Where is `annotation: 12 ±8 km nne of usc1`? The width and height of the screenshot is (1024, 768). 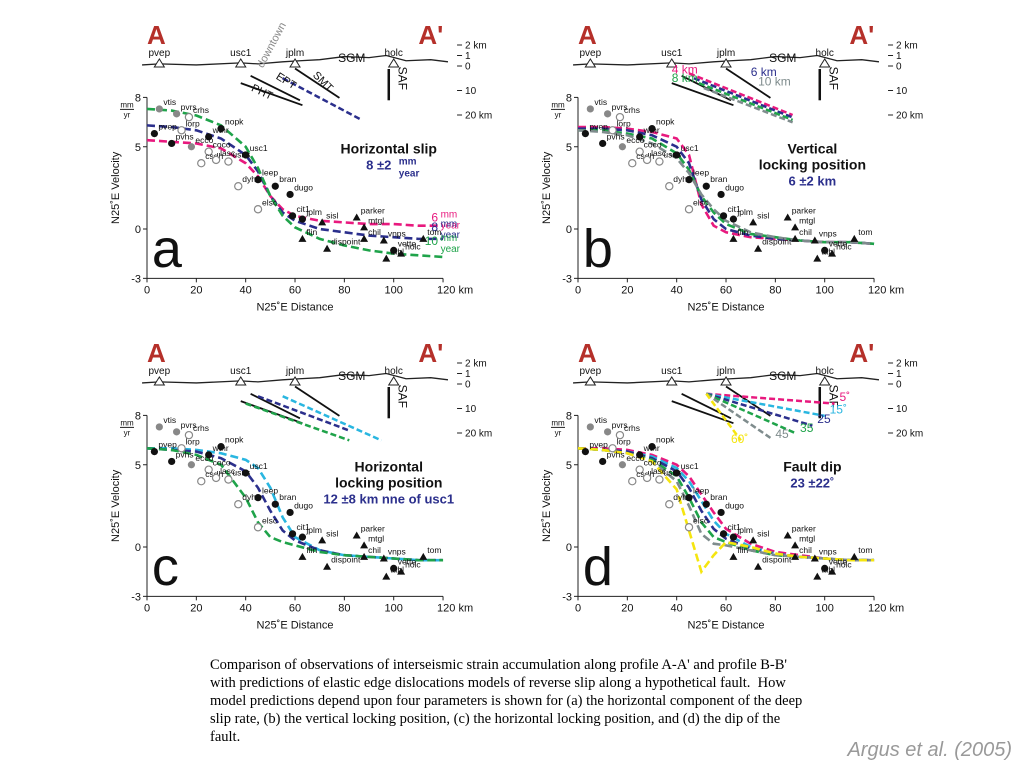 annotation: 12 ±8 km nne of usc1 is located at coordinates (388, 498).